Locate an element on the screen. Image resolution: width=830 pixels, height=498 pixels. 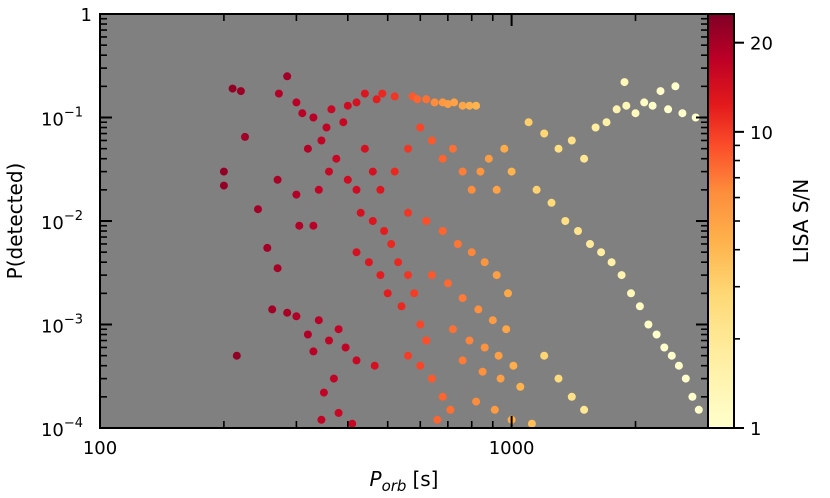
colorbar-label: LISA S/N is located at coordinates (801, 221).